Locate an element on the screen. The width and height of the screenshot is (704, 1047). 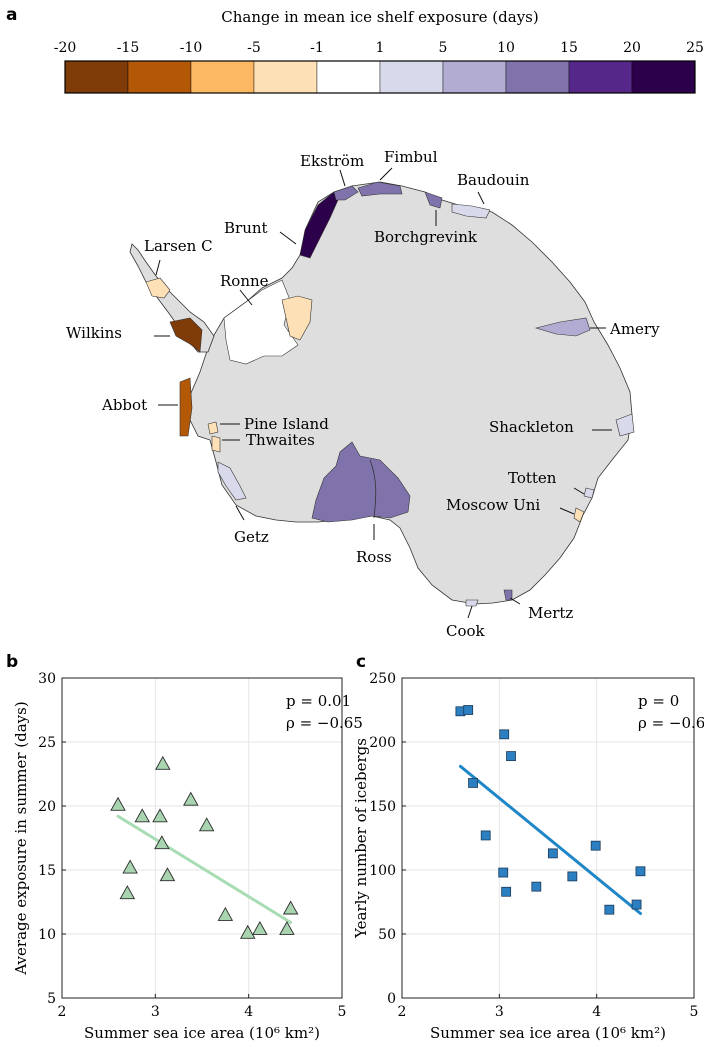
b-ytick-3: 20 is located at coordinates (47, 807).